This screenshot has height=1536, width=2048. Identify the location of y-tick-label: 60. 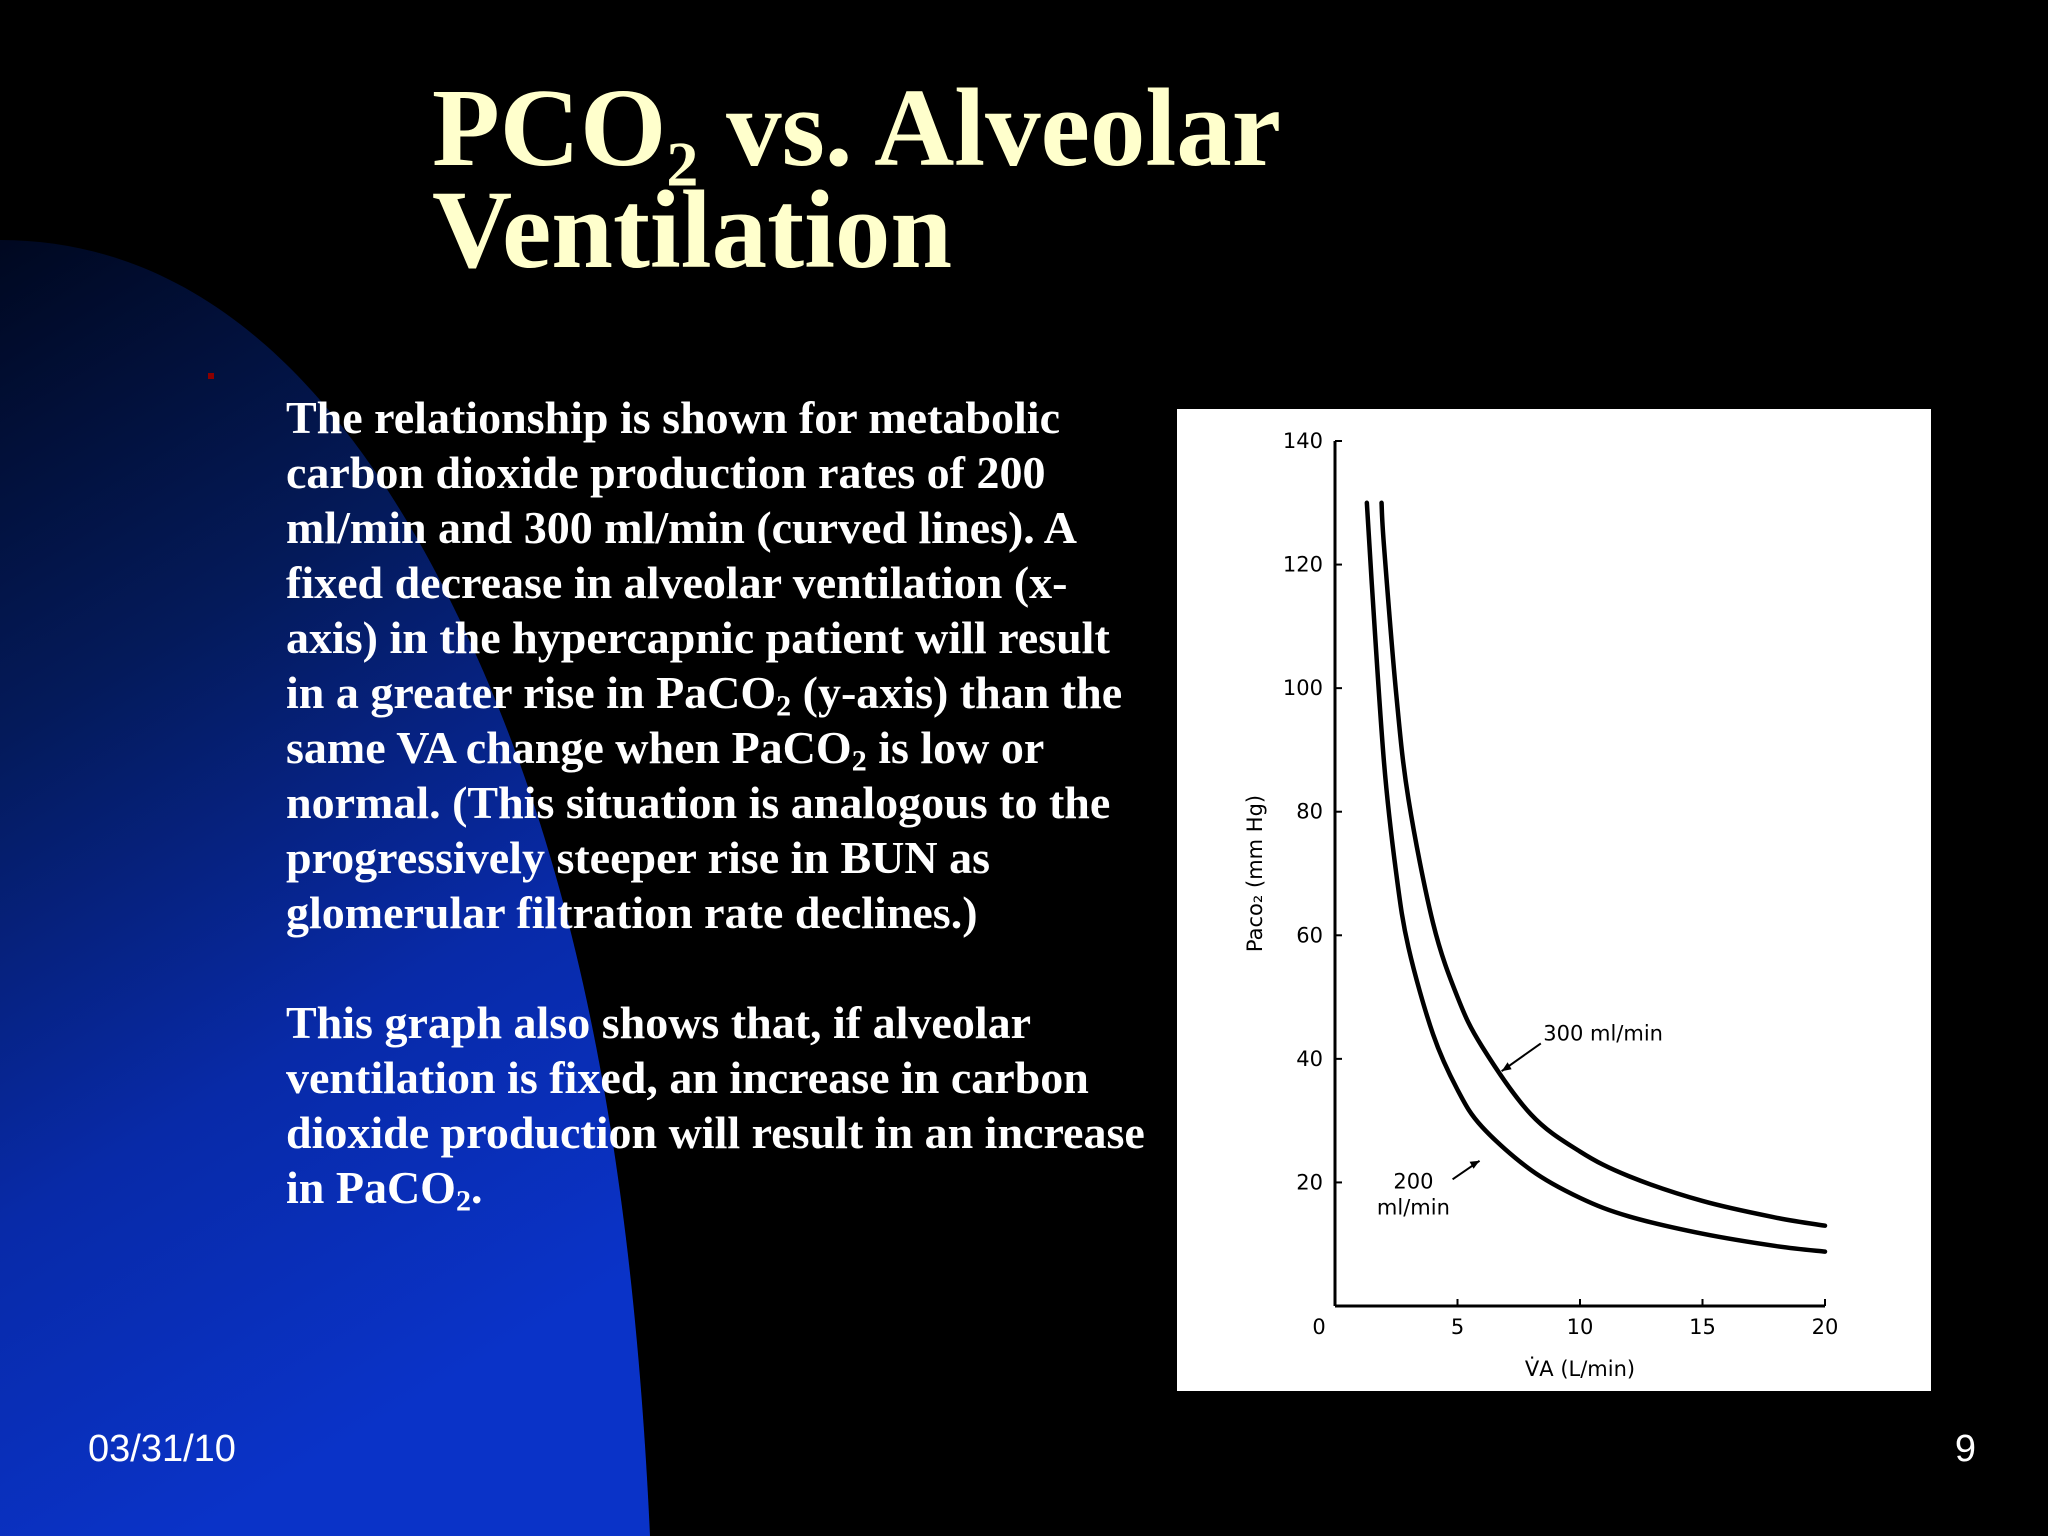
(1309, 935).